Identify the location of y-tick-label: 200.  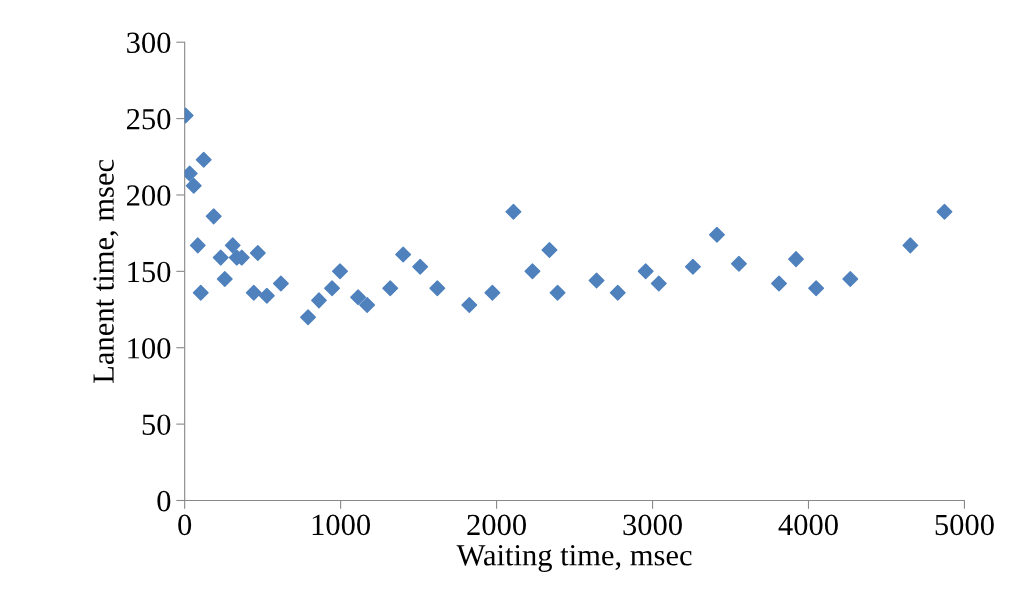
(148, 195).